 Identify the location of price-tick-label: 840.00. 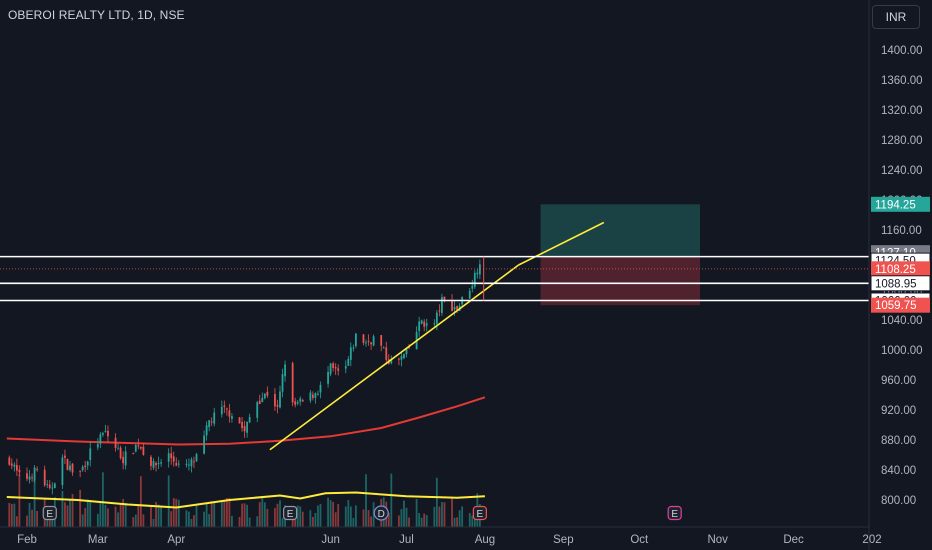
(898, 471).